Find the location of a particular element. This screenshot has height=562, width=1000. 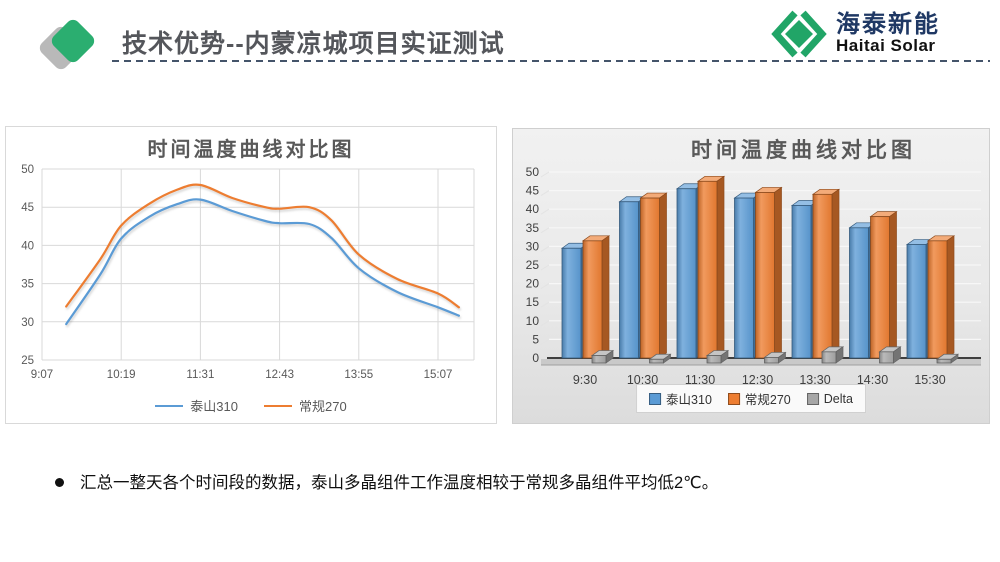

svg-text: 9:07 is located at coordinates (42, 375).